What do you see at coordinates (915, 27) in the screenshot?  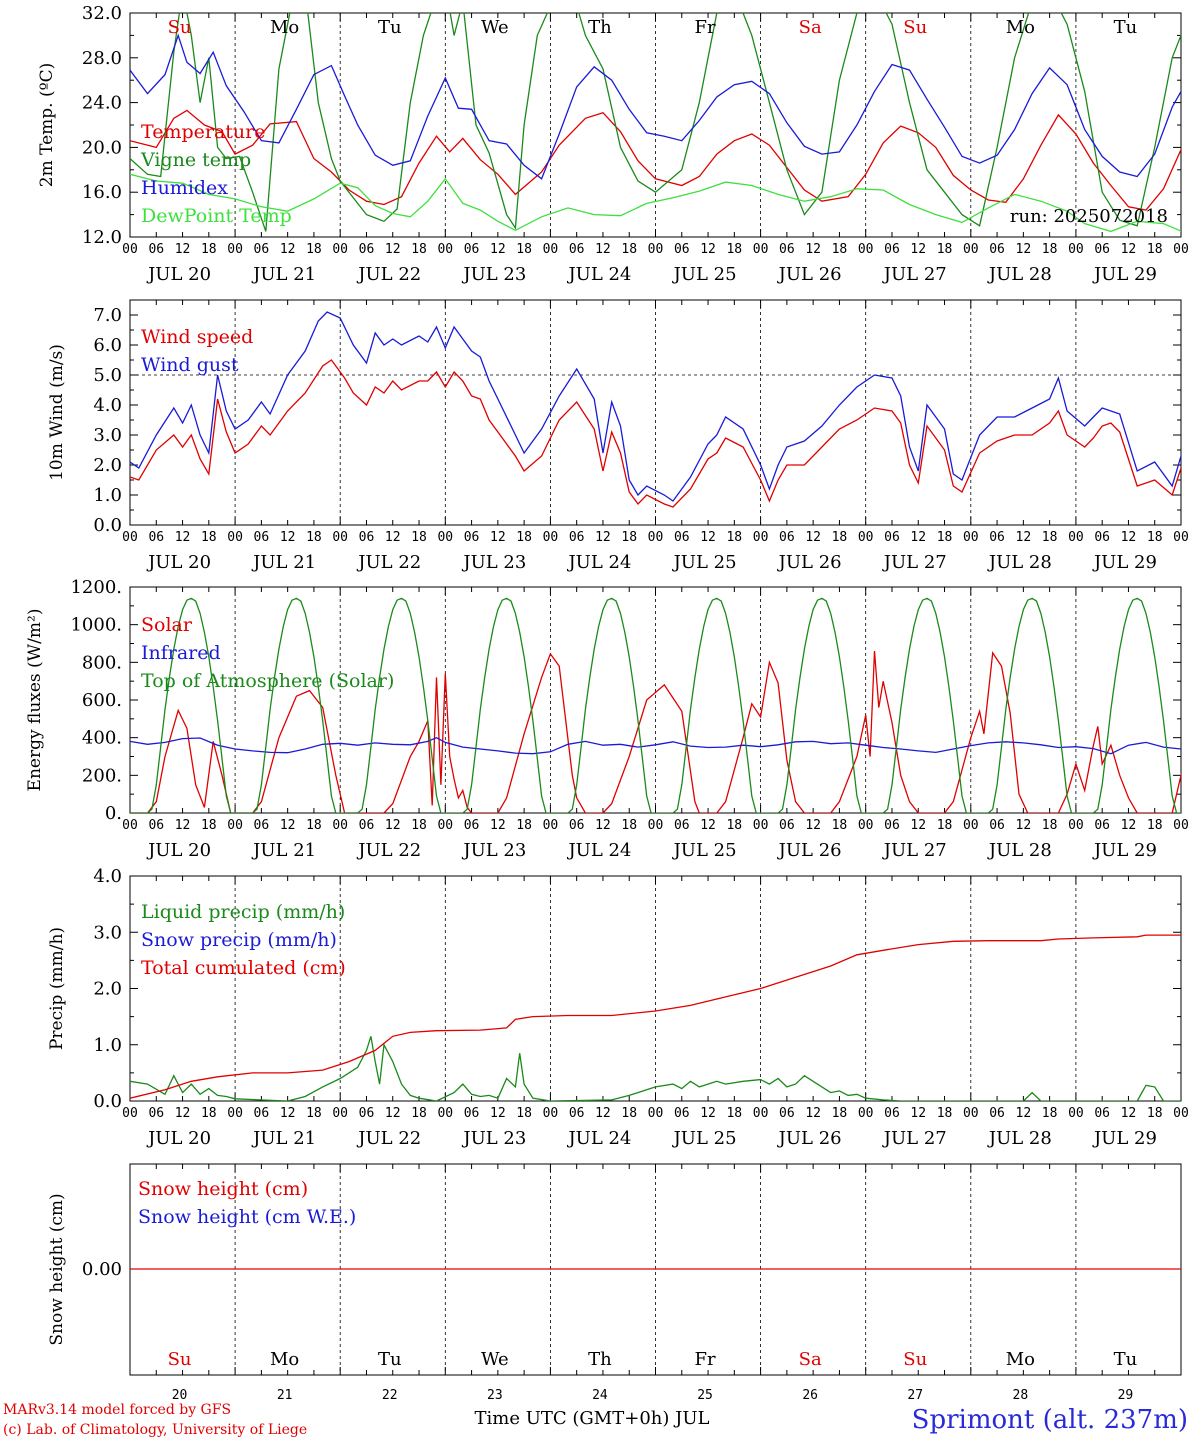 I see `weekday-label: Su` at bounding box center [915, 27].